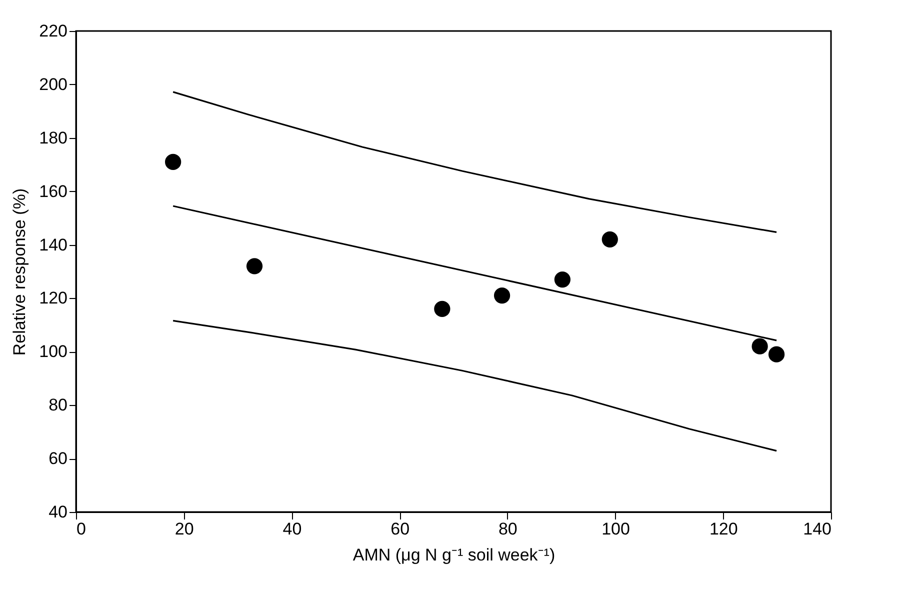 This screenshot has width=913, height=611. Describe the element at coordinates (53, 138) in the screenshot. I see `y-tick-label: 180` at that location.